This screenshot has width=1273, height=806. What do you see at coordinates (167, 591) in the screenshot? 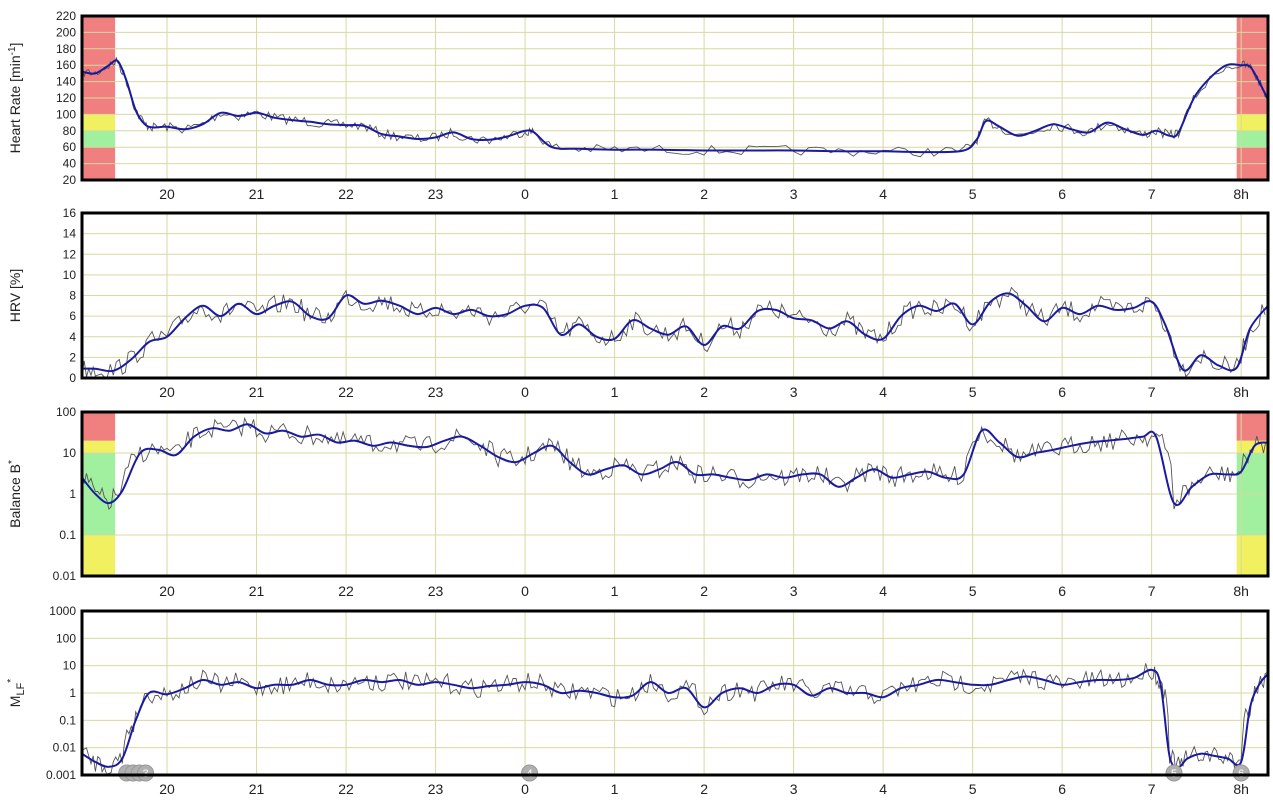
I see `x-tick-label: 20` at bounding box center [167, 591].